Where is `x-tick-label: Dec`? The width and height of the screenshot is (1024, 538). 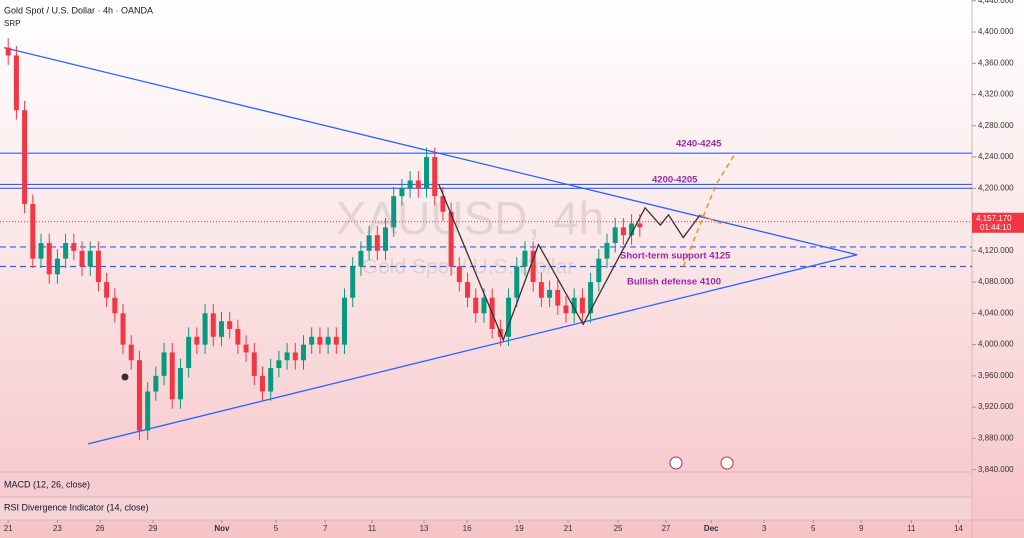
x-tick-label: Dec is located at coordinates (711, 528).